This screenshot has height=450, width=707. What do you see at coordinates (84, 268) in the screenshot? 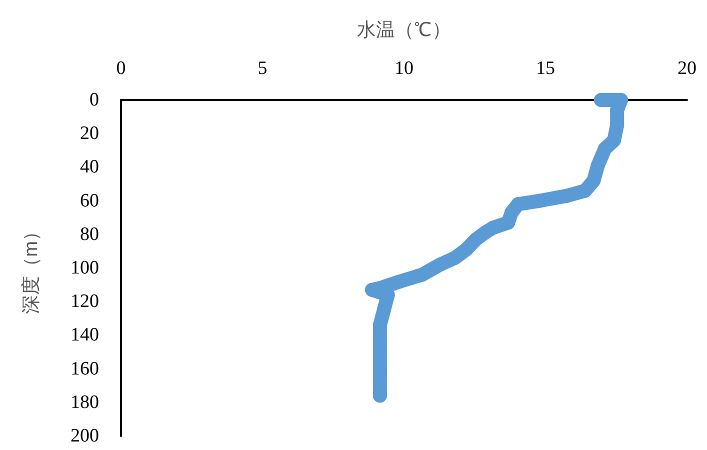
I see `y-tick-label: 100` at bounding box center [84, 268].